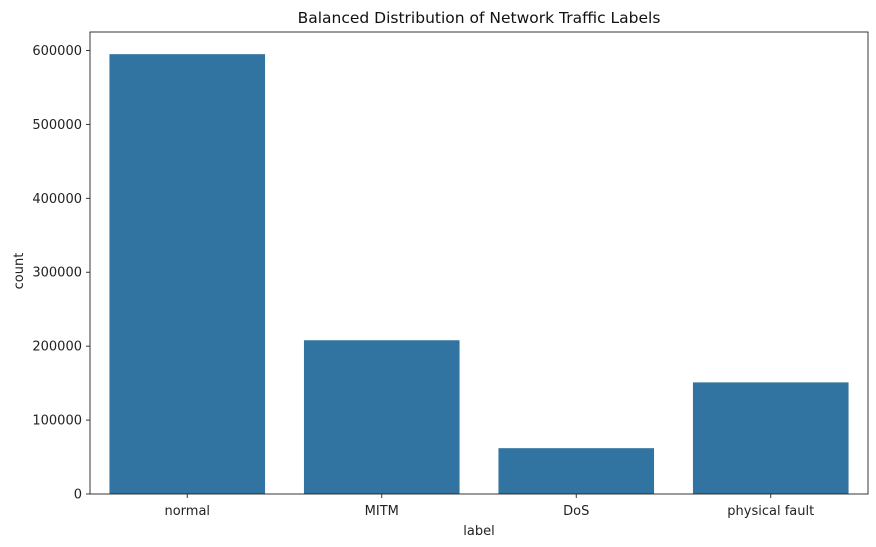  Describe the element at coordinates (187, 274) in the screenshot. I see `bar-normal` at that location.